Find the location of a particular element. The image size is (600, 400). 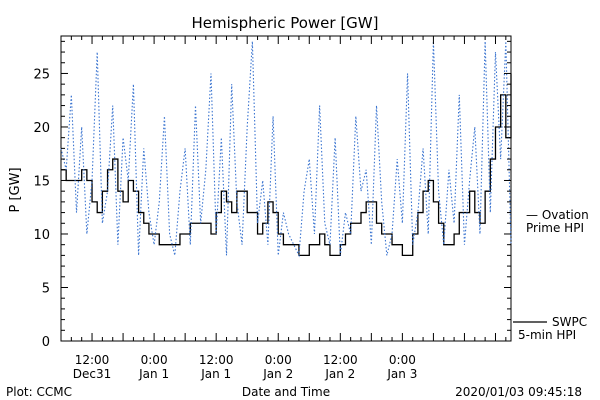

y-tick-label: 25 is located at coordinates (41, 74).